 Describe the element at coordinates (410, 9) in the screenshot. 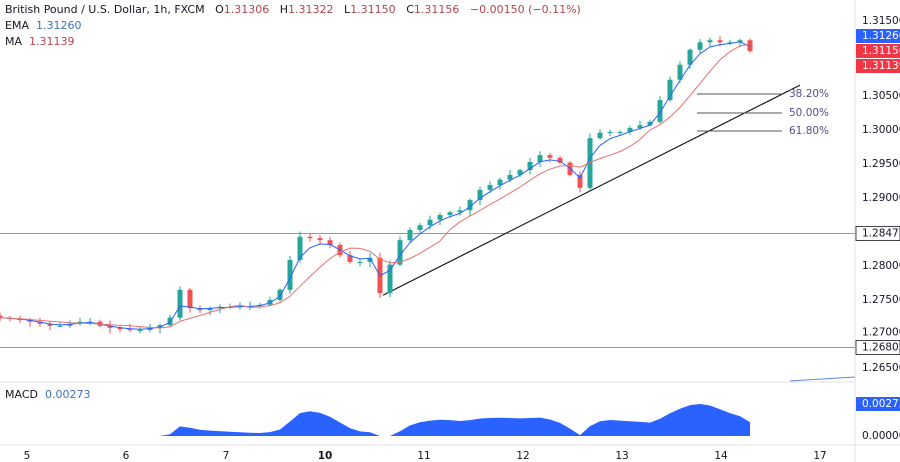

I see `close-label: C` at that location.